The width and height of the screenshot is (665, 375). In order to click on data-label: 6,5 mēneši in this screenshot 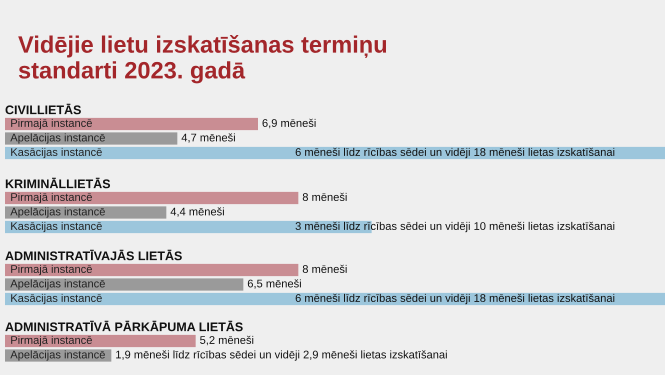, I will do `click(274, 284)`.